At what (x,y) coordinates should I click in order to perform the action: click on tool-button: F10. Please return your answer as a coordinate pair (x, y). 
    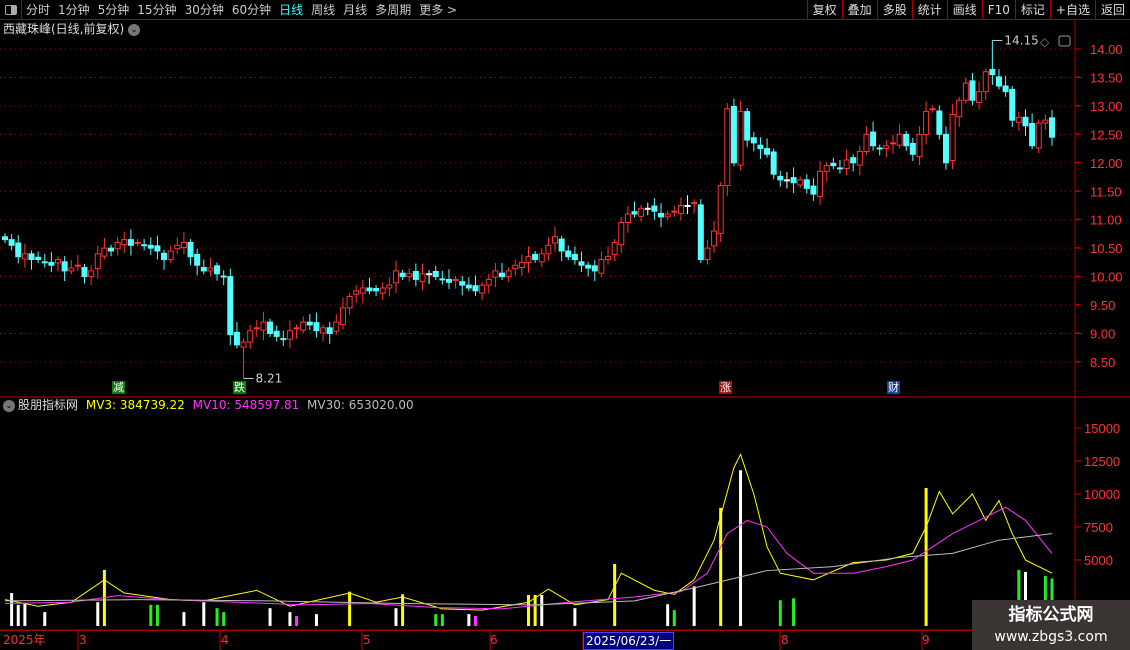
    Looking at the image, I should click on (998, 10).